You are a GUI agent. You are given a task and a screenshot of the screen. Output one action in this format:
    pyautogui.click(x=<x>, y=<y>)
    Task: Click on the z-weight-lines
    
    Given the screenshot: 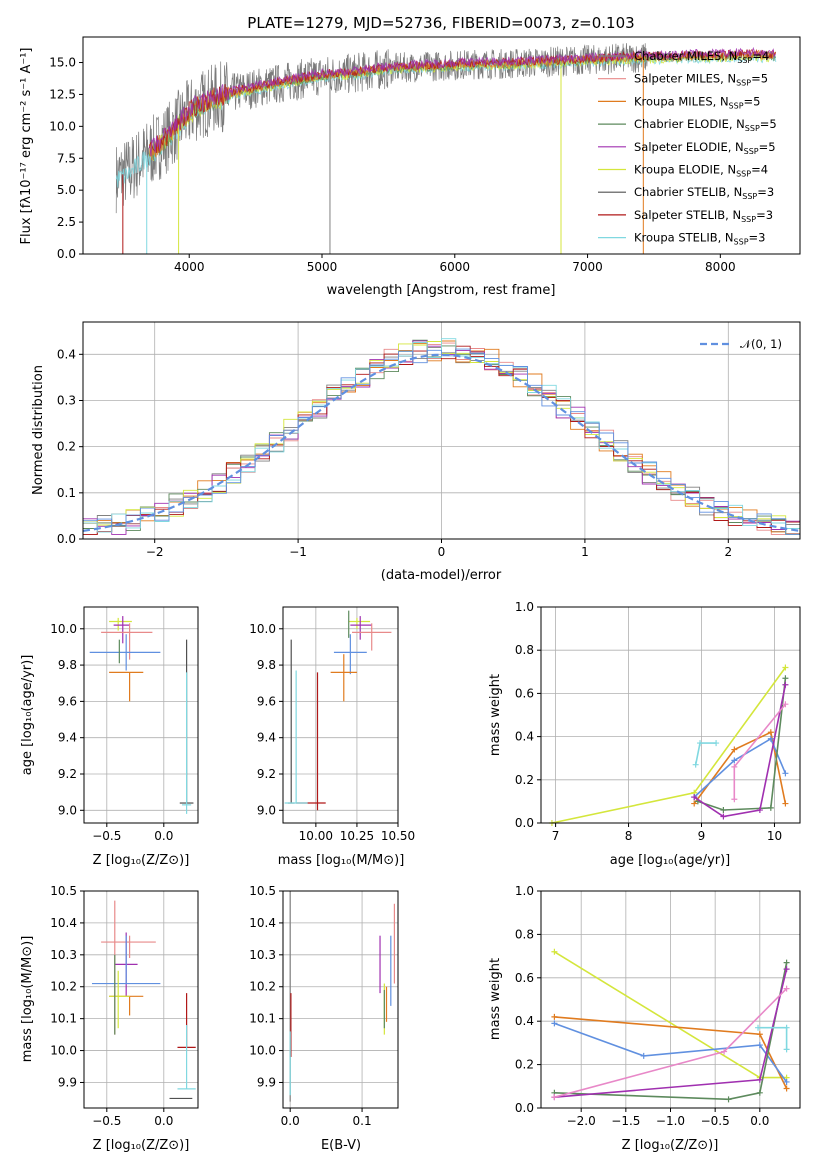 What is the action you would take?
    pyautogui.click(x=670, y=1025)
    